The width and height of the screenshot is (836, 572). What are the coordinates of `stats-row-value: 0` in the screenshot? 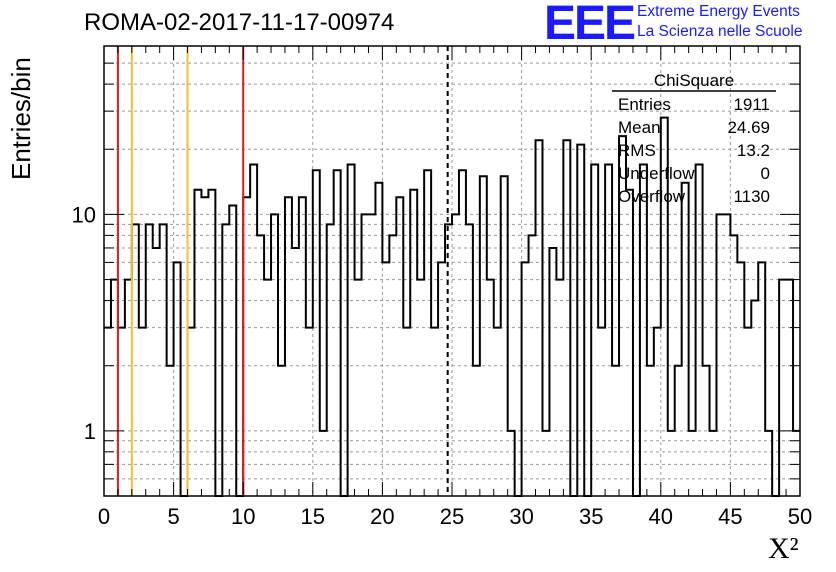 It's located at (765, 173).